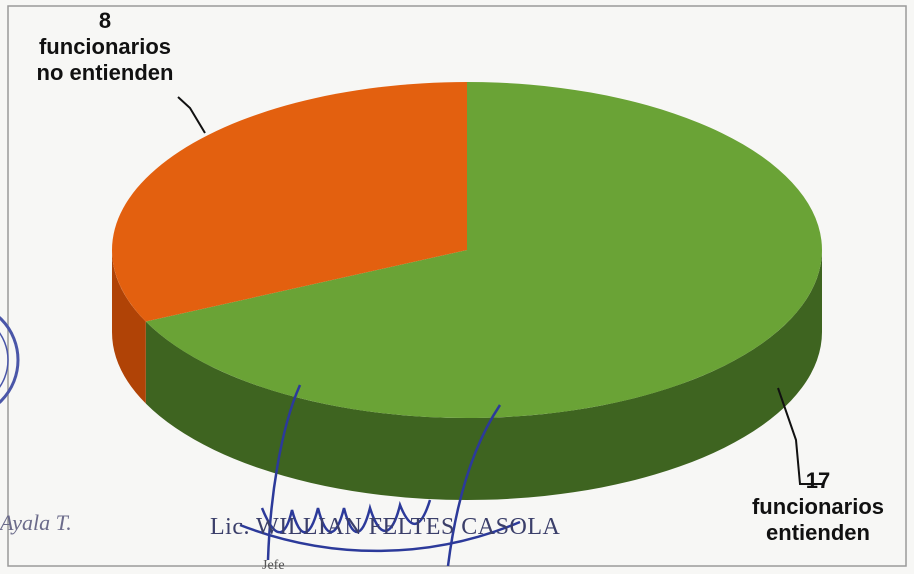 This screenshot has width=914, height=574. I want to click on data-label-no-line2: no entienden, so click(105, 73).